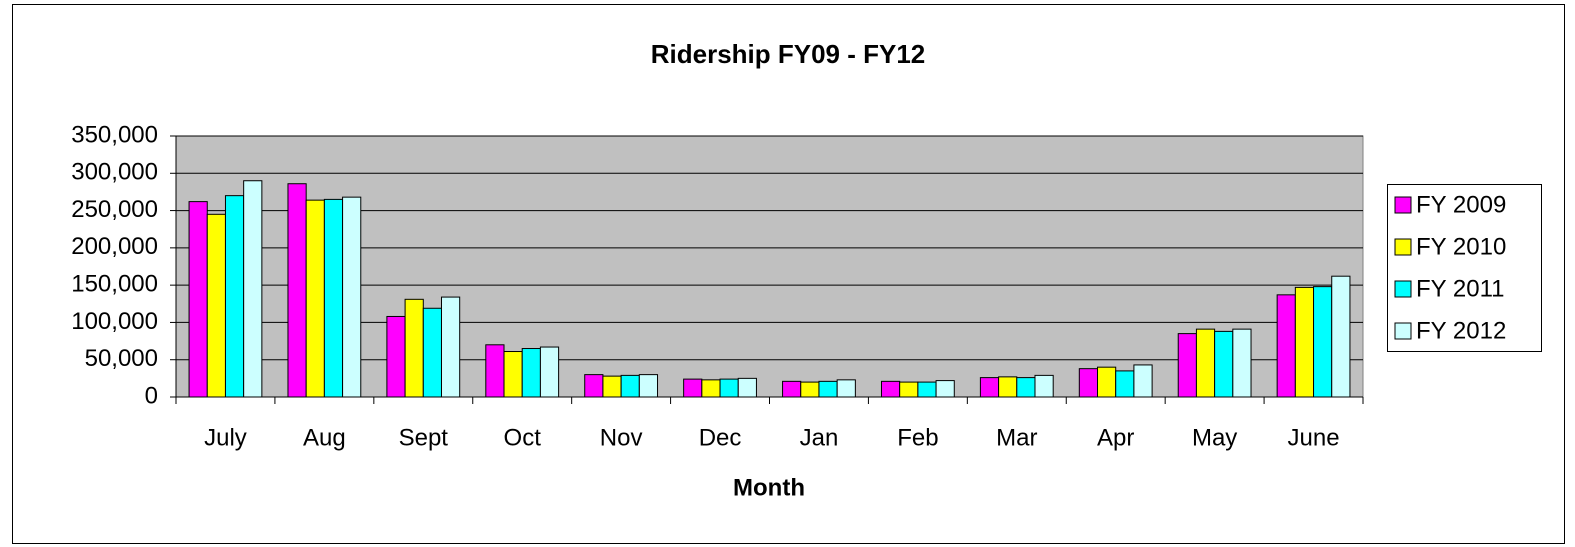 This screenshot has width=1575, height=547. I want to click on x-tick-label: Dec, so click(720, 437).